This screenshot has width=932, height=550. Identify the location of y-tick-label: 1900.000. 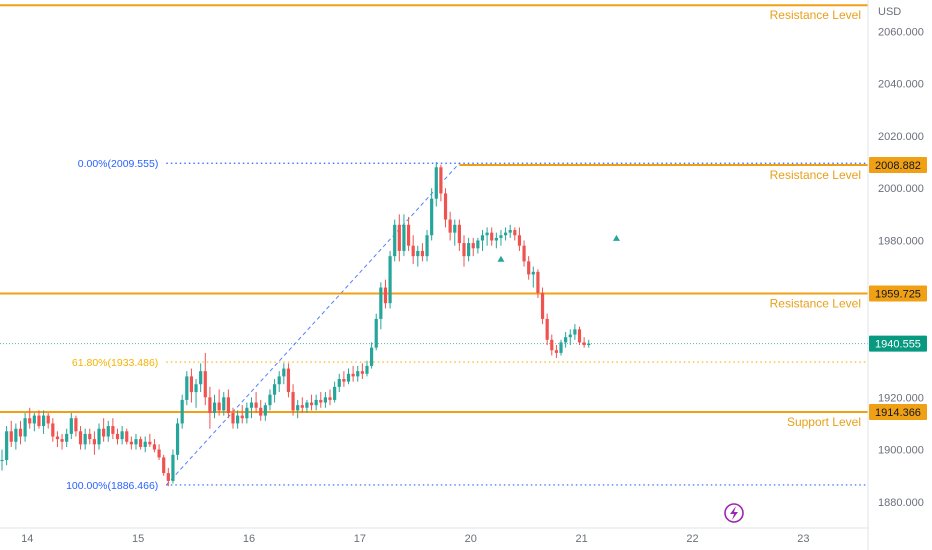
(901, 451).